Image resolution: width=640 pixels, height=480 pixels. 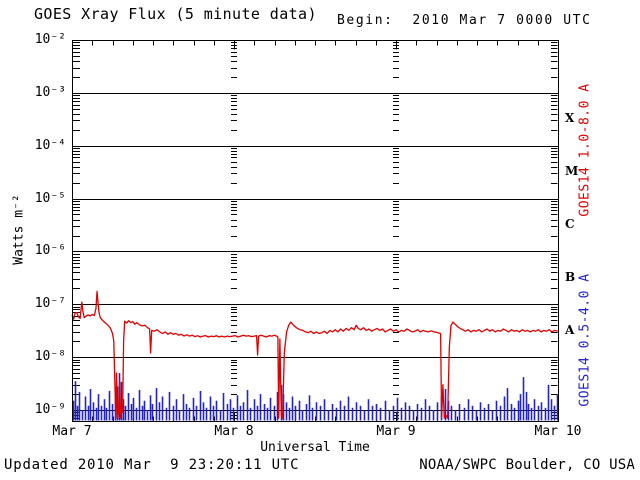 What do you see at coordinates (50, 251) in the screenshot?
I see `y-tick-label: 10⁻⁶` at bounding box center [50, 251].